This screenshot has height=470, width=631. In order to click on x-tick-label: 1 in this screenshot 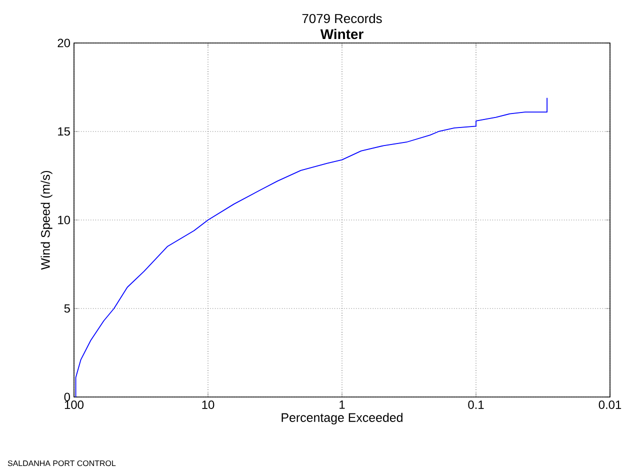, I will do `click(342, 404)`.